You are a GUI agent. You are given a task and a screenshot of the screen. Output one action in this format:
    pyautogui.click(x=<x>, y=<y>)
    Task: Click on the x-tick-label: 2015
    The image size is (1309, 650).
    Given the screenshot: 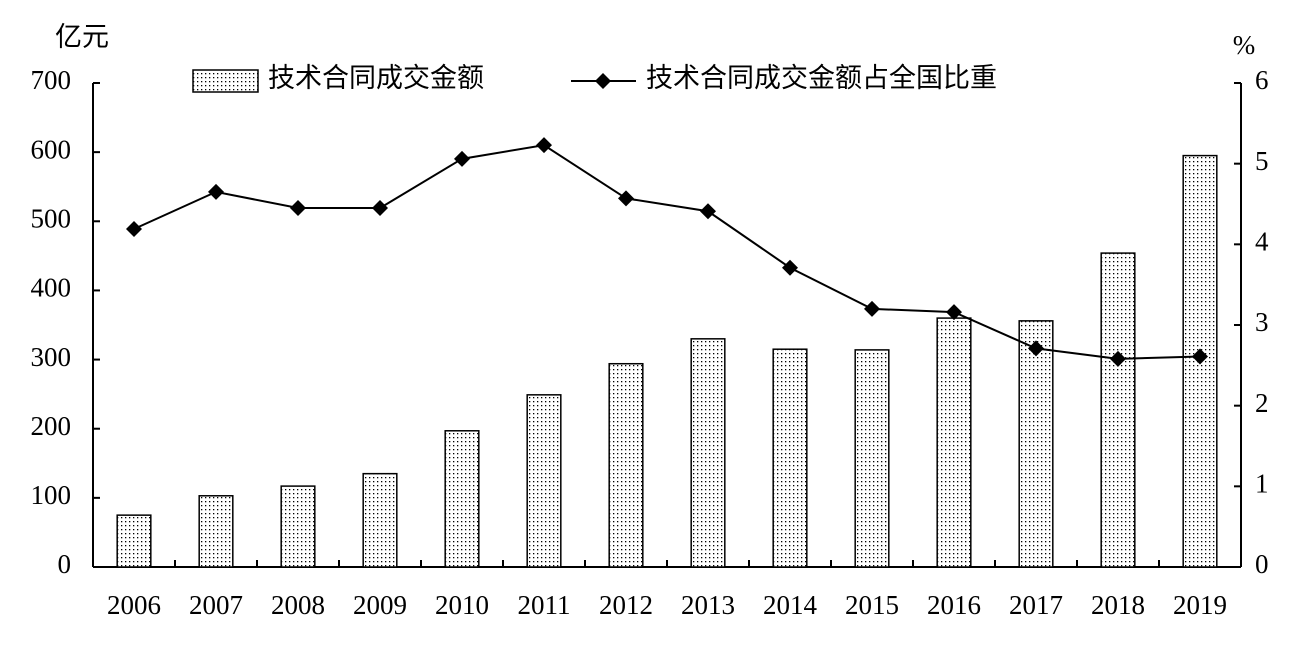 What is the action you would take?
    pyautogui.click(x=872, y=605)
    